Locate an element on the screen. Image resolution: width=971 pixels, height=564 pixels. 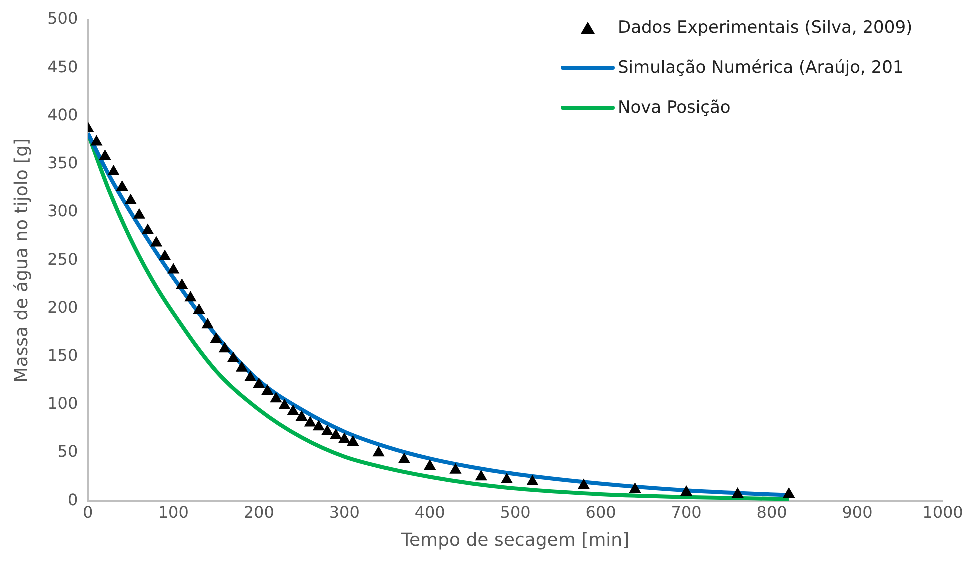
y-tick-label: 0 is located at coordinates (73, 500).